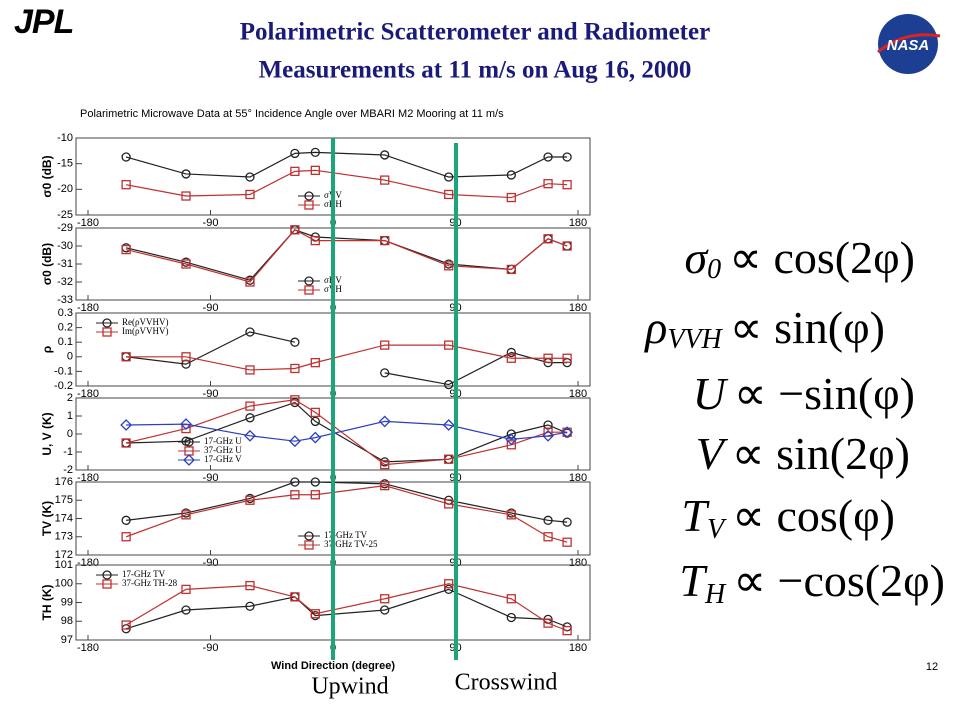 The height and width of the screenshot is (725, 960). Describe the element at coordinates (70, 357) in the screenshot. I see `y-tick-label: 0` at that location.